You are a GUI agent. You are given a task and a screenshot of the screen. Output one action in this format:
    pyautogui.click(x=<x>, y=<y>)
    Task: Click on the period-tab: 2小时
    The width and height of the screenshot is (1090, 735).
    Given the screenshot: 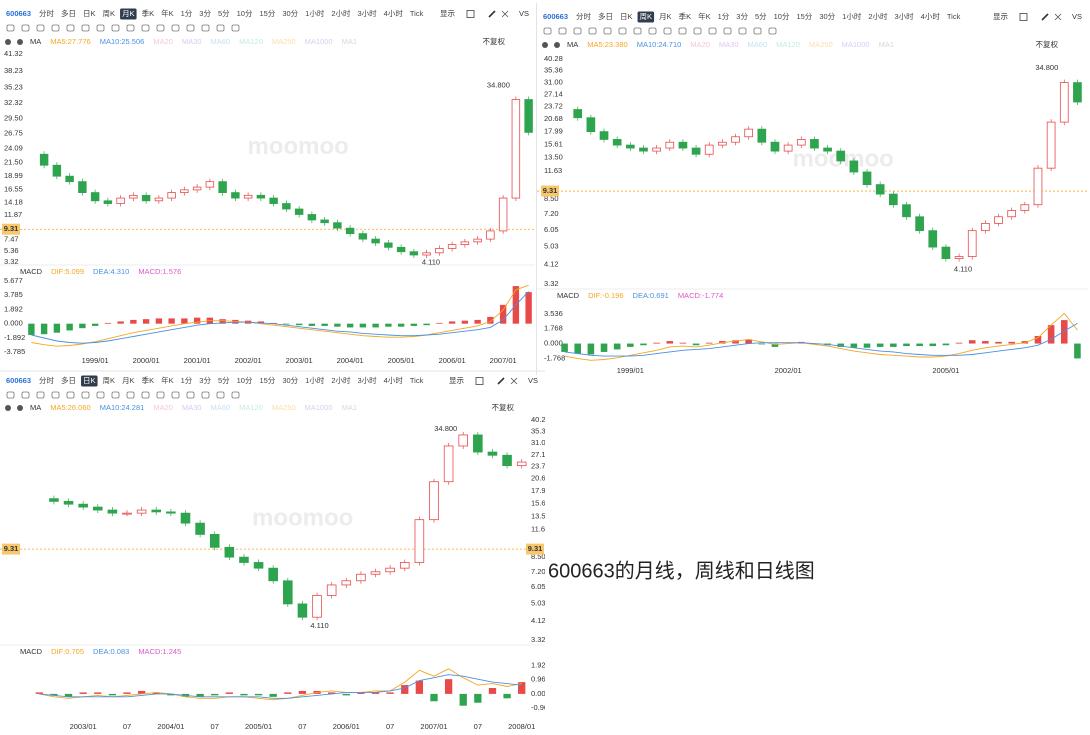 What is the action you would take?
    pyautogui.click(x=341, y=380)
    